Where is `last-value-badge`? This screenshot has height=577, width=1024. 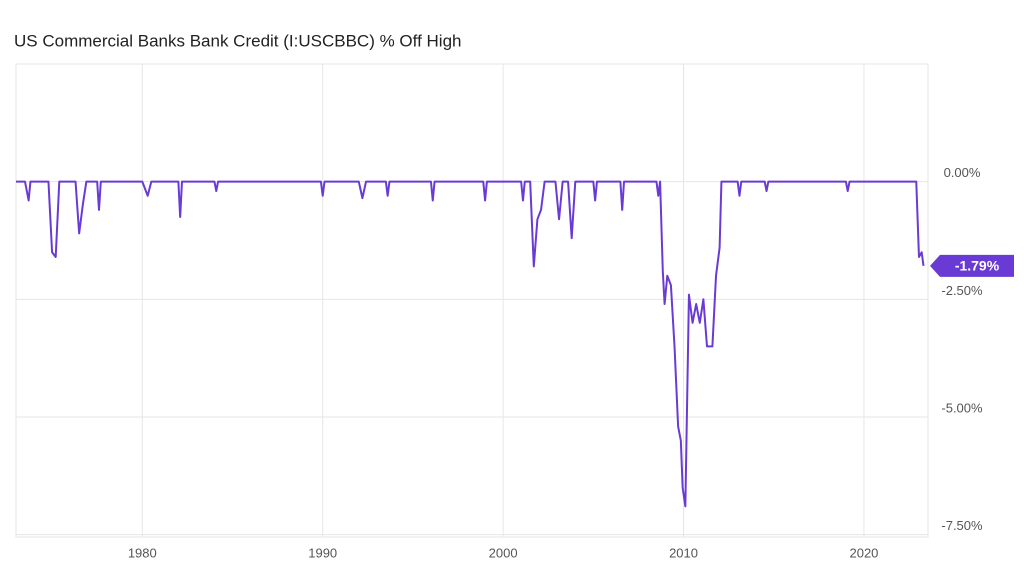
last-value-badge is located at coordinates (972, 265).